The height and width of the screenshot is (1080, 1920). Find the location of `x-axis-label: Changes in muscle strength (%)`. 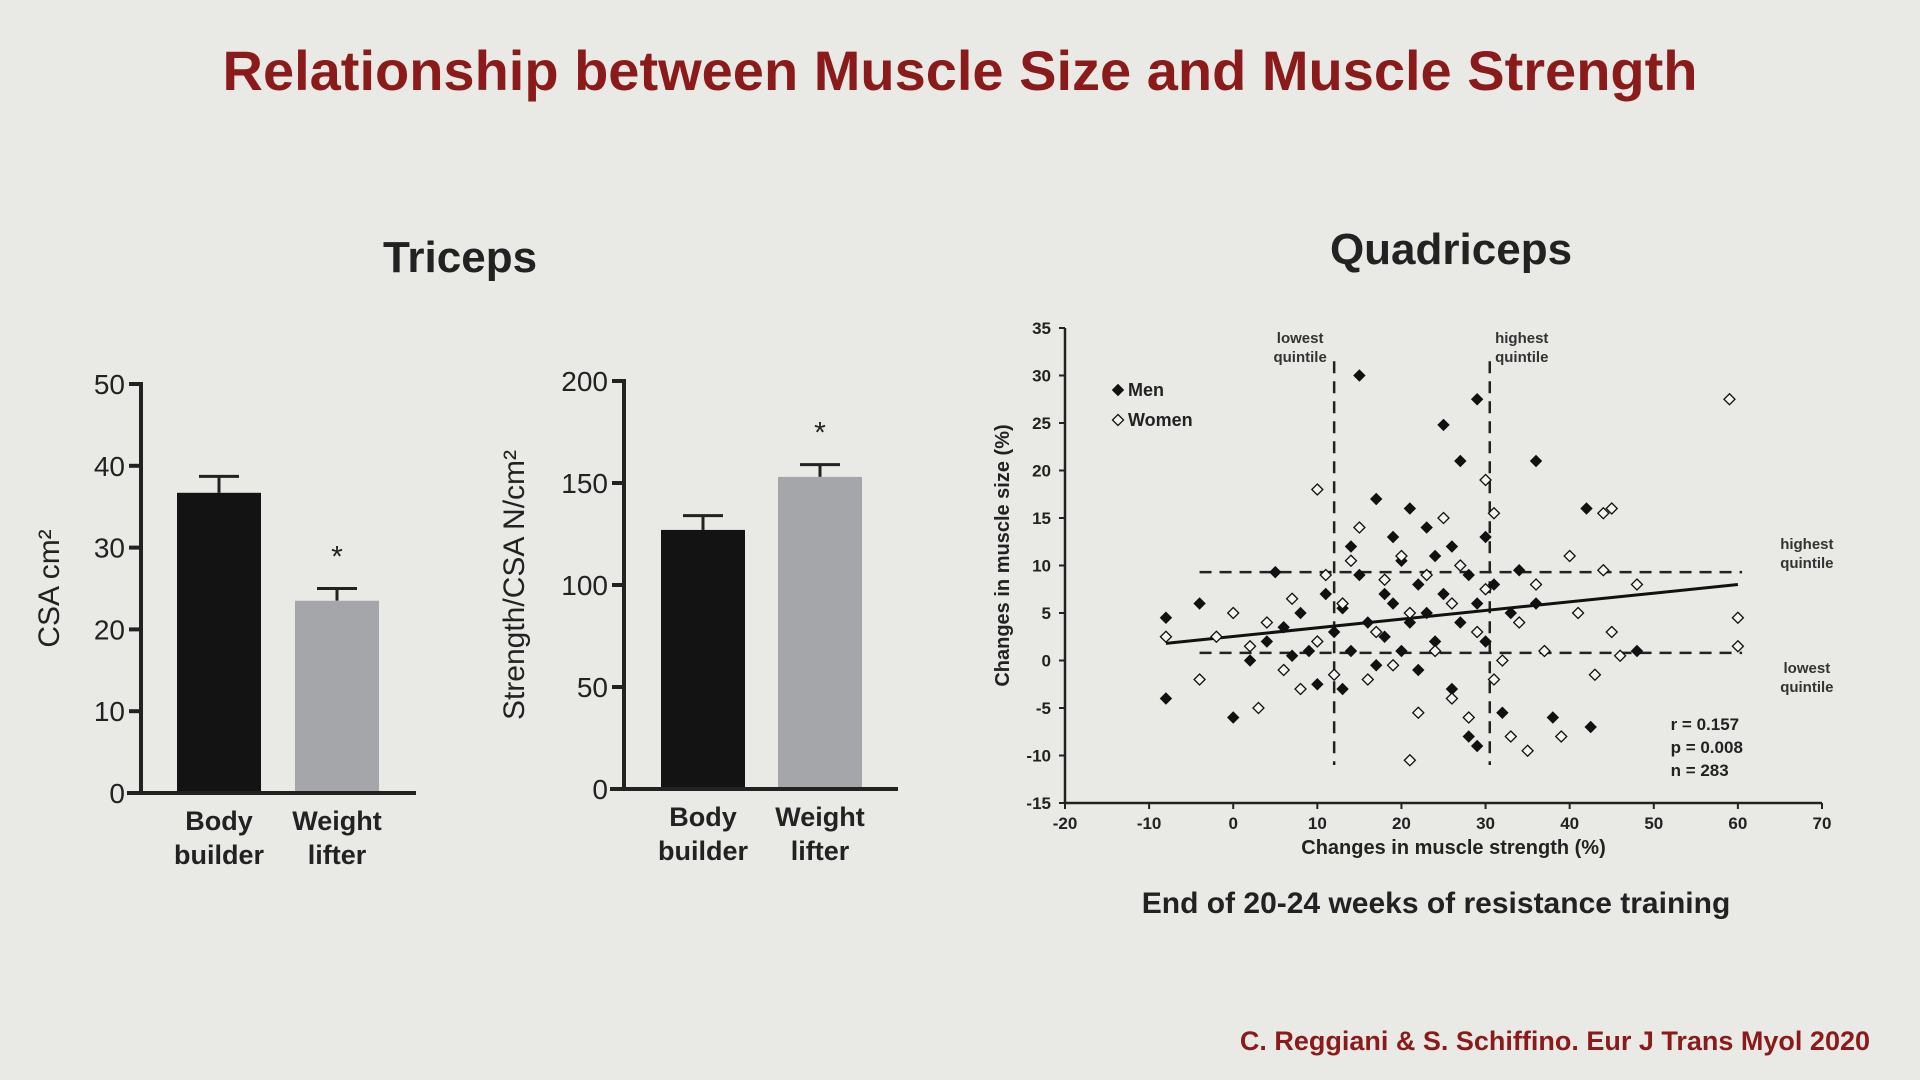

x-axis-label: Changes in muscle strength (%) is located at coordinates (1453, 848).